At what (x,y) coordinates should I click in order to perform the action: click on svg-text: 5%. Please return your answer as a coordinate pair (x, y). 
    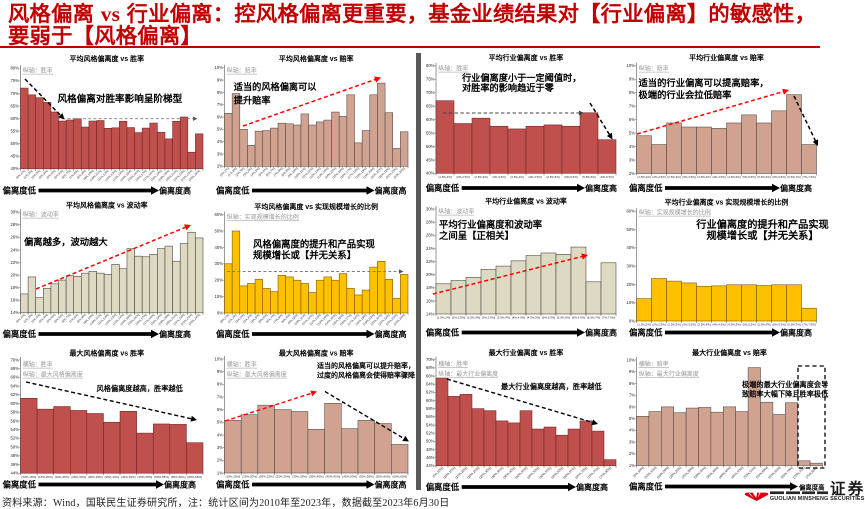
    Looking at the image, I should click on (220, 129).